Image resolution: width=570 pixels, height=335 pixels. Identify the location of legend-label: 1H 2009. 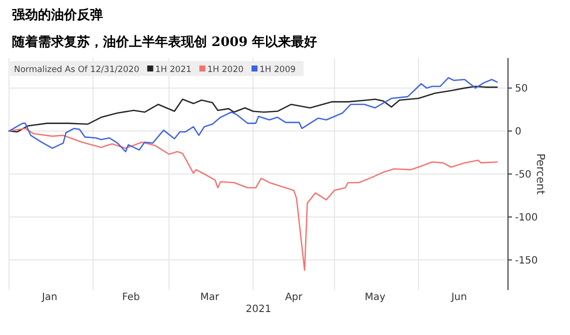
(278, 70).